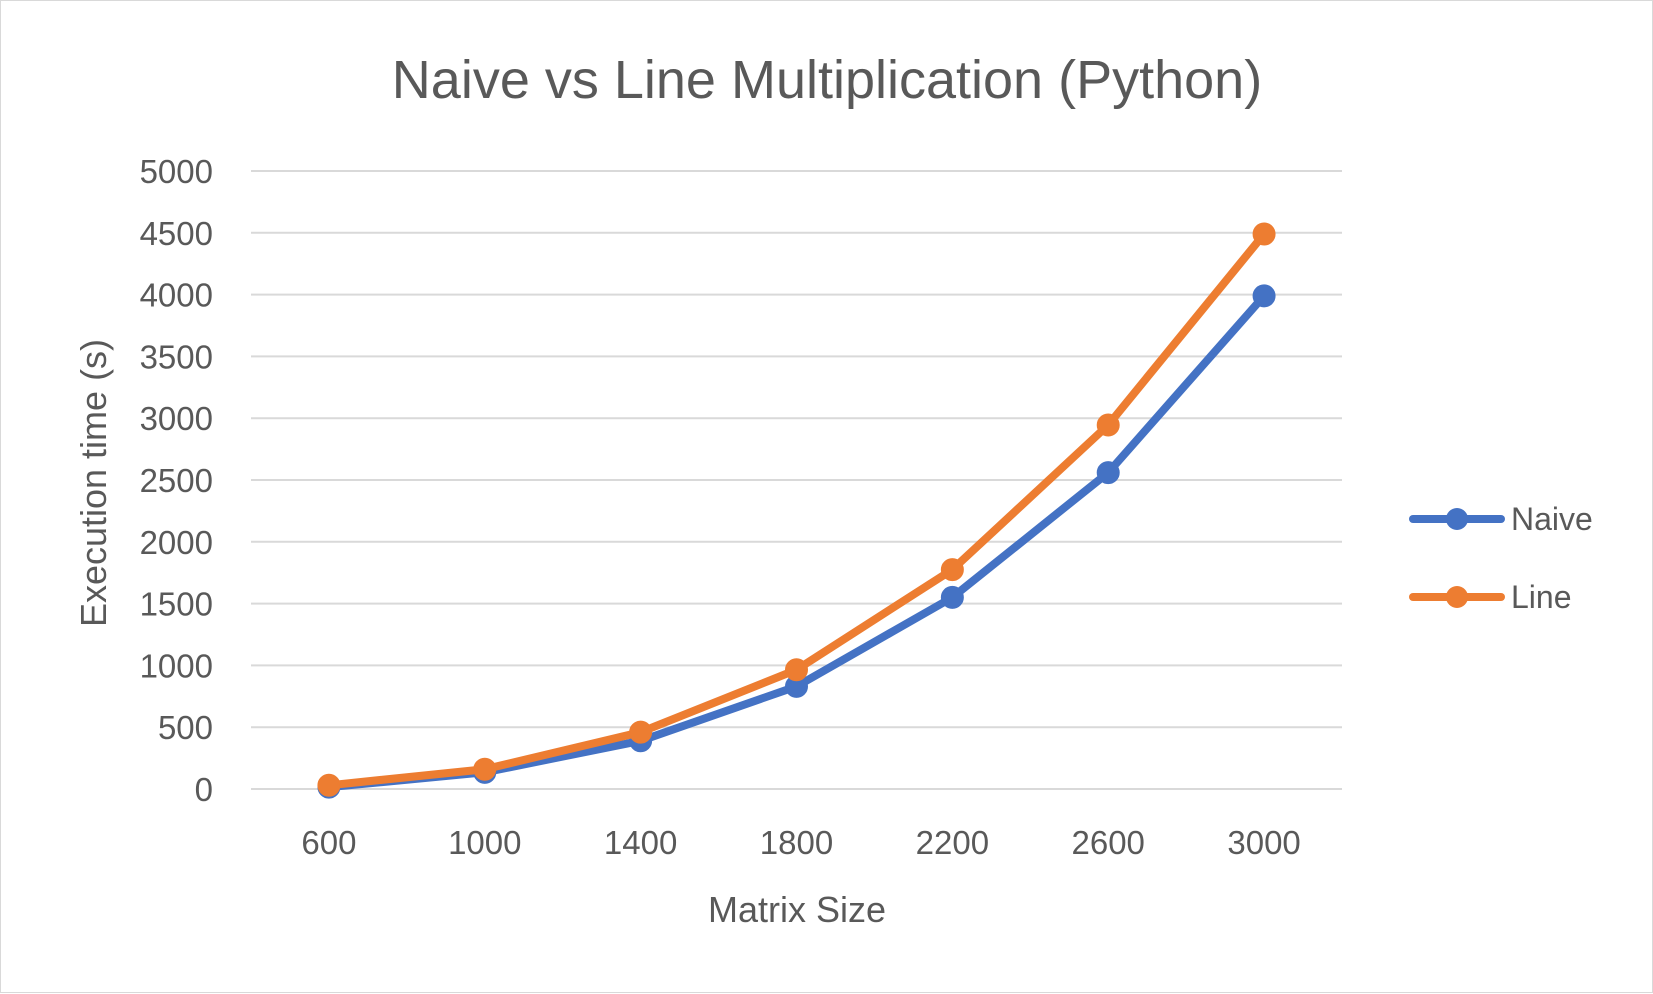 This screenshot has height=994, width=1653. Describe the element at coordinates (1541, 597) in the screenshot. I see `legend-label: Line` at that location.